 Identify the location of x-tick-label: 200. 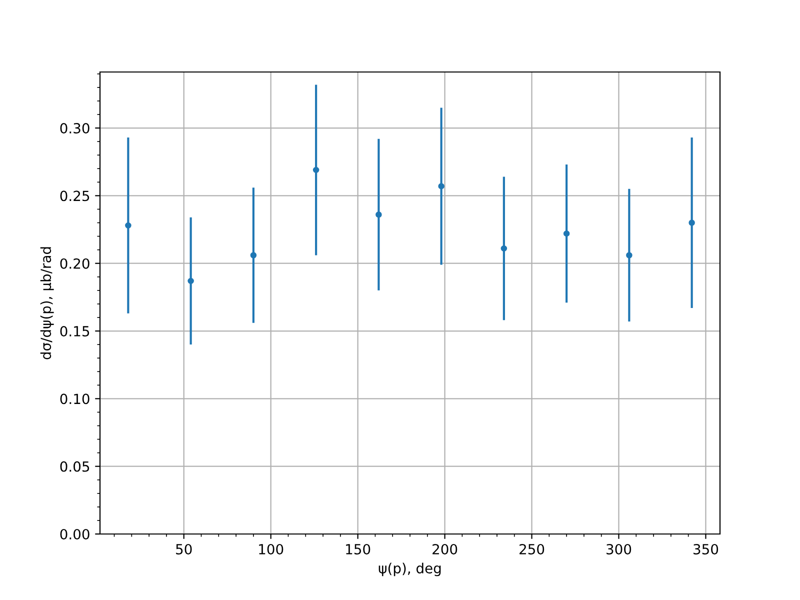
(445, 549).